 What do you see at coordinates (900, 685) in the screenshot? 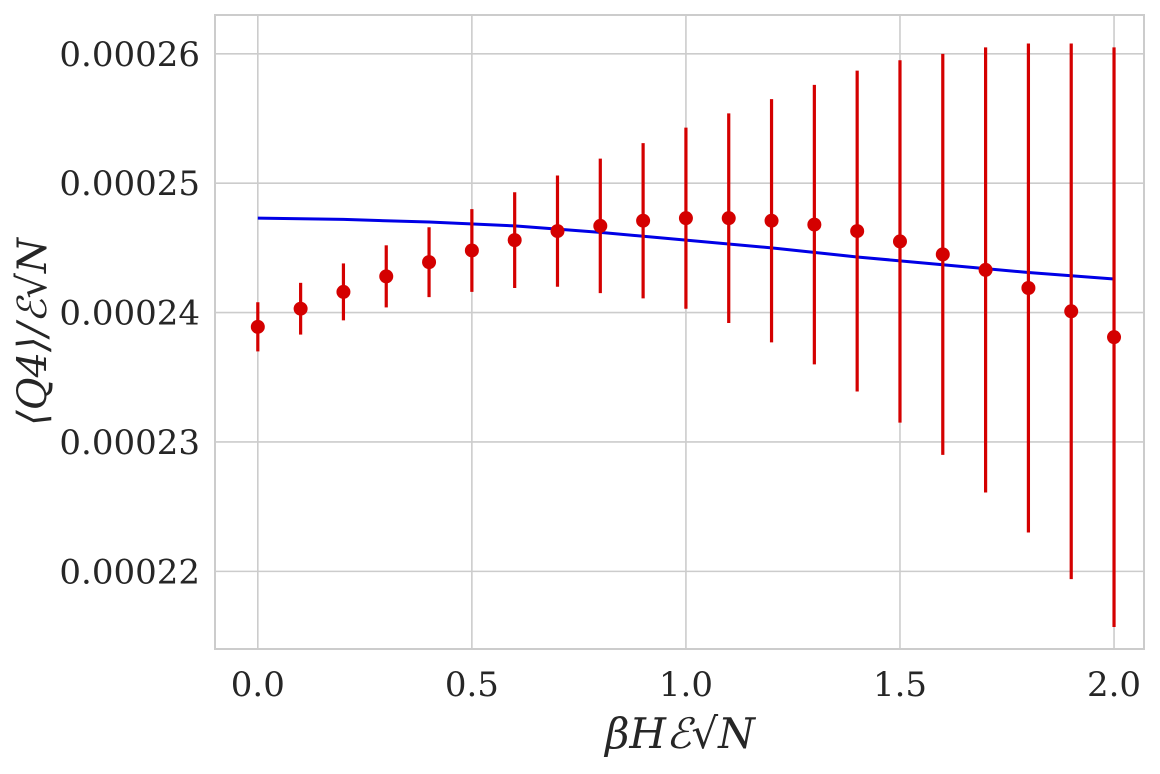
I see `x-tick-label: 1.5` at bounding box center [900, 685].